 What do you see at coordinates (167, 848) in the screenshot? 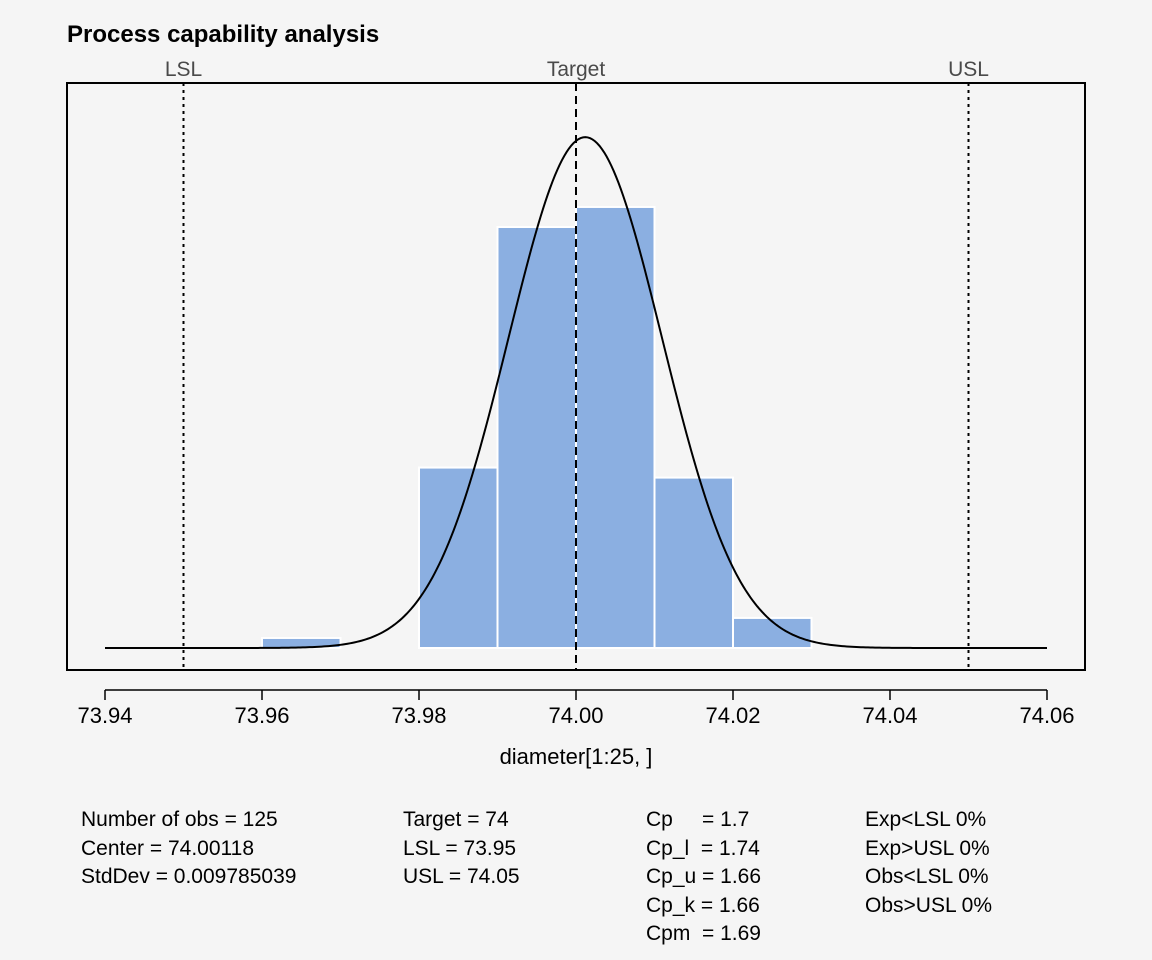
I see `stats-line: Center = 74.00118` at bounding box center [167, 848].